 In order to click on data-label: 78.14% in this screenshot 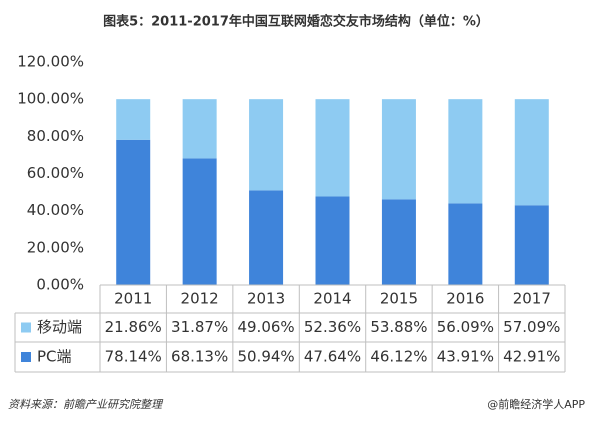, I will do `click(133, 357)`.